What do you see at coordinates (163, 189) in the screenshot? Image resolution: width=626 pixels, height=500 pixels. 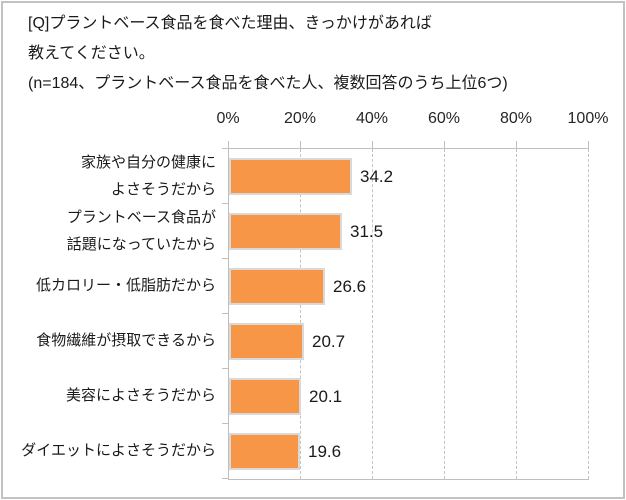 I see `category-label-line: よさそうだから` at bounding box center [163, 189].